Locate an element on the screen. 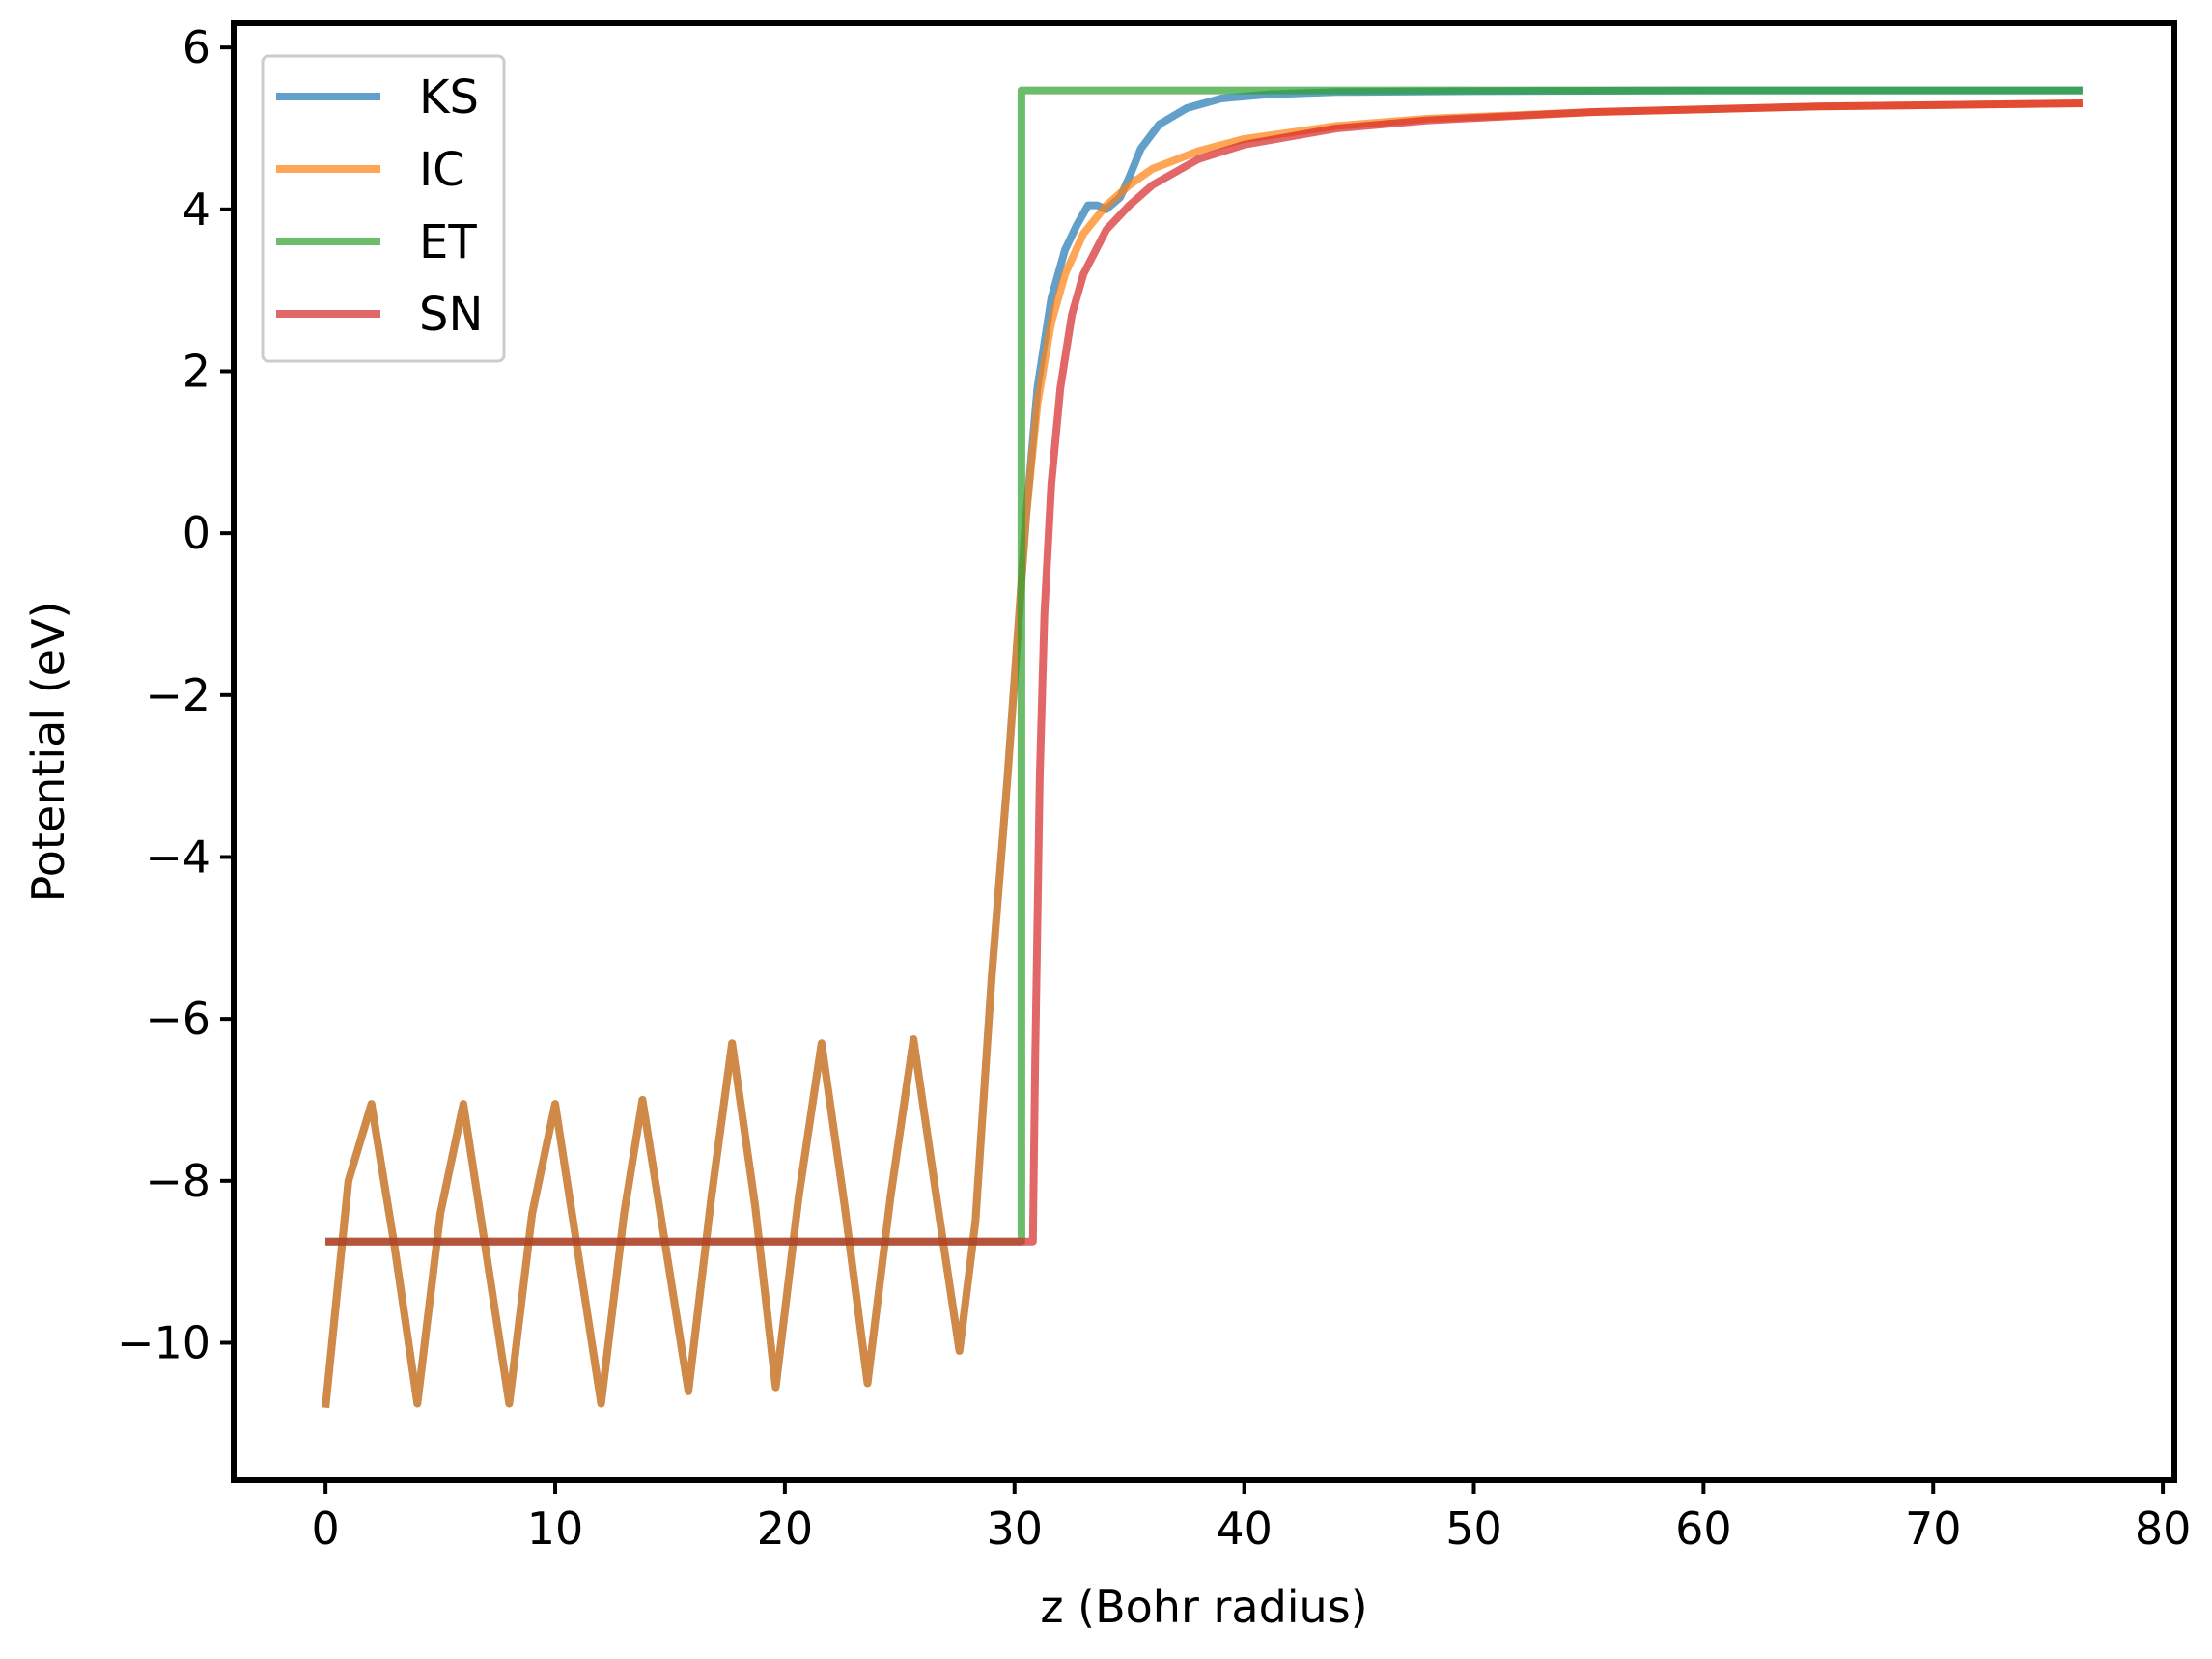 This screenshot has height=1659, width=2212. y-axis: −10 −8 −6 −4 −2 0 2 4 6 is located at coordinates (176, 695).